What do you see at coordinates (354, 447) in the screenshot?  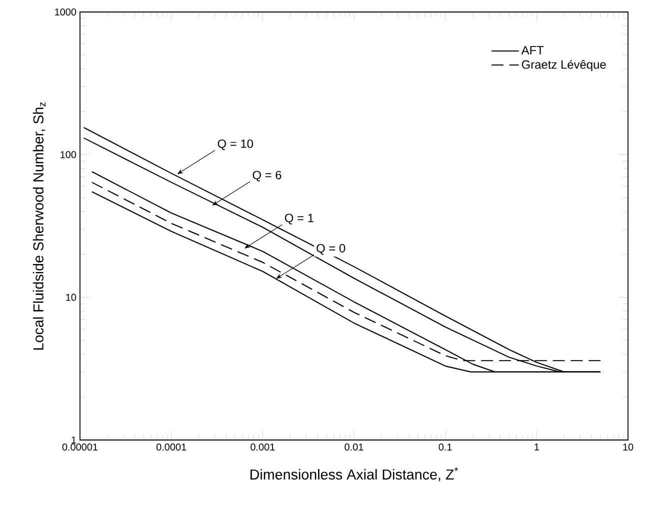 I see `x-tick-label: 0.01` at bounding box center [354, 447].